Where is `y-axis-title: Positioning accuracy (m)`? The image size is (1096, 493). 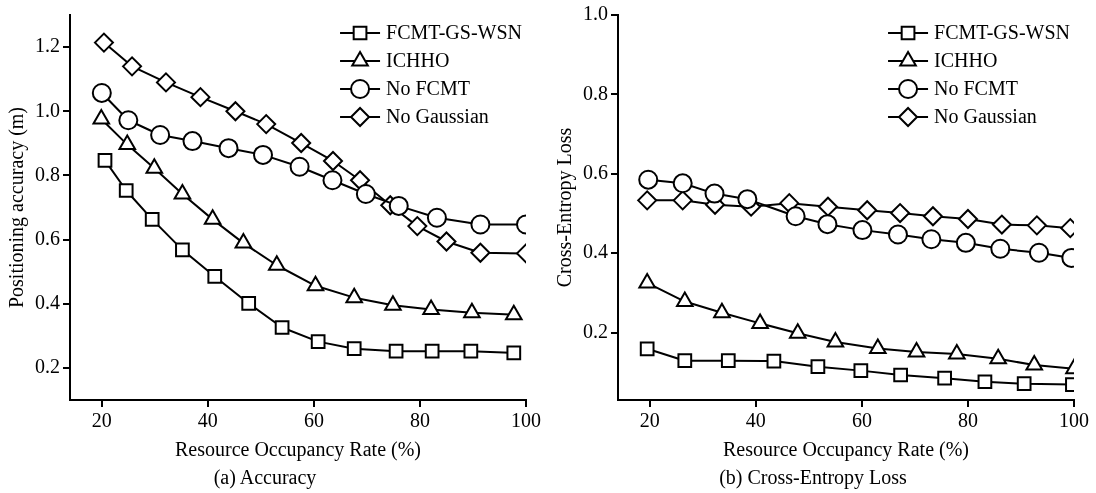
y-axis-title: Positioning accuracy (m) is located at coordinates (17, 207).